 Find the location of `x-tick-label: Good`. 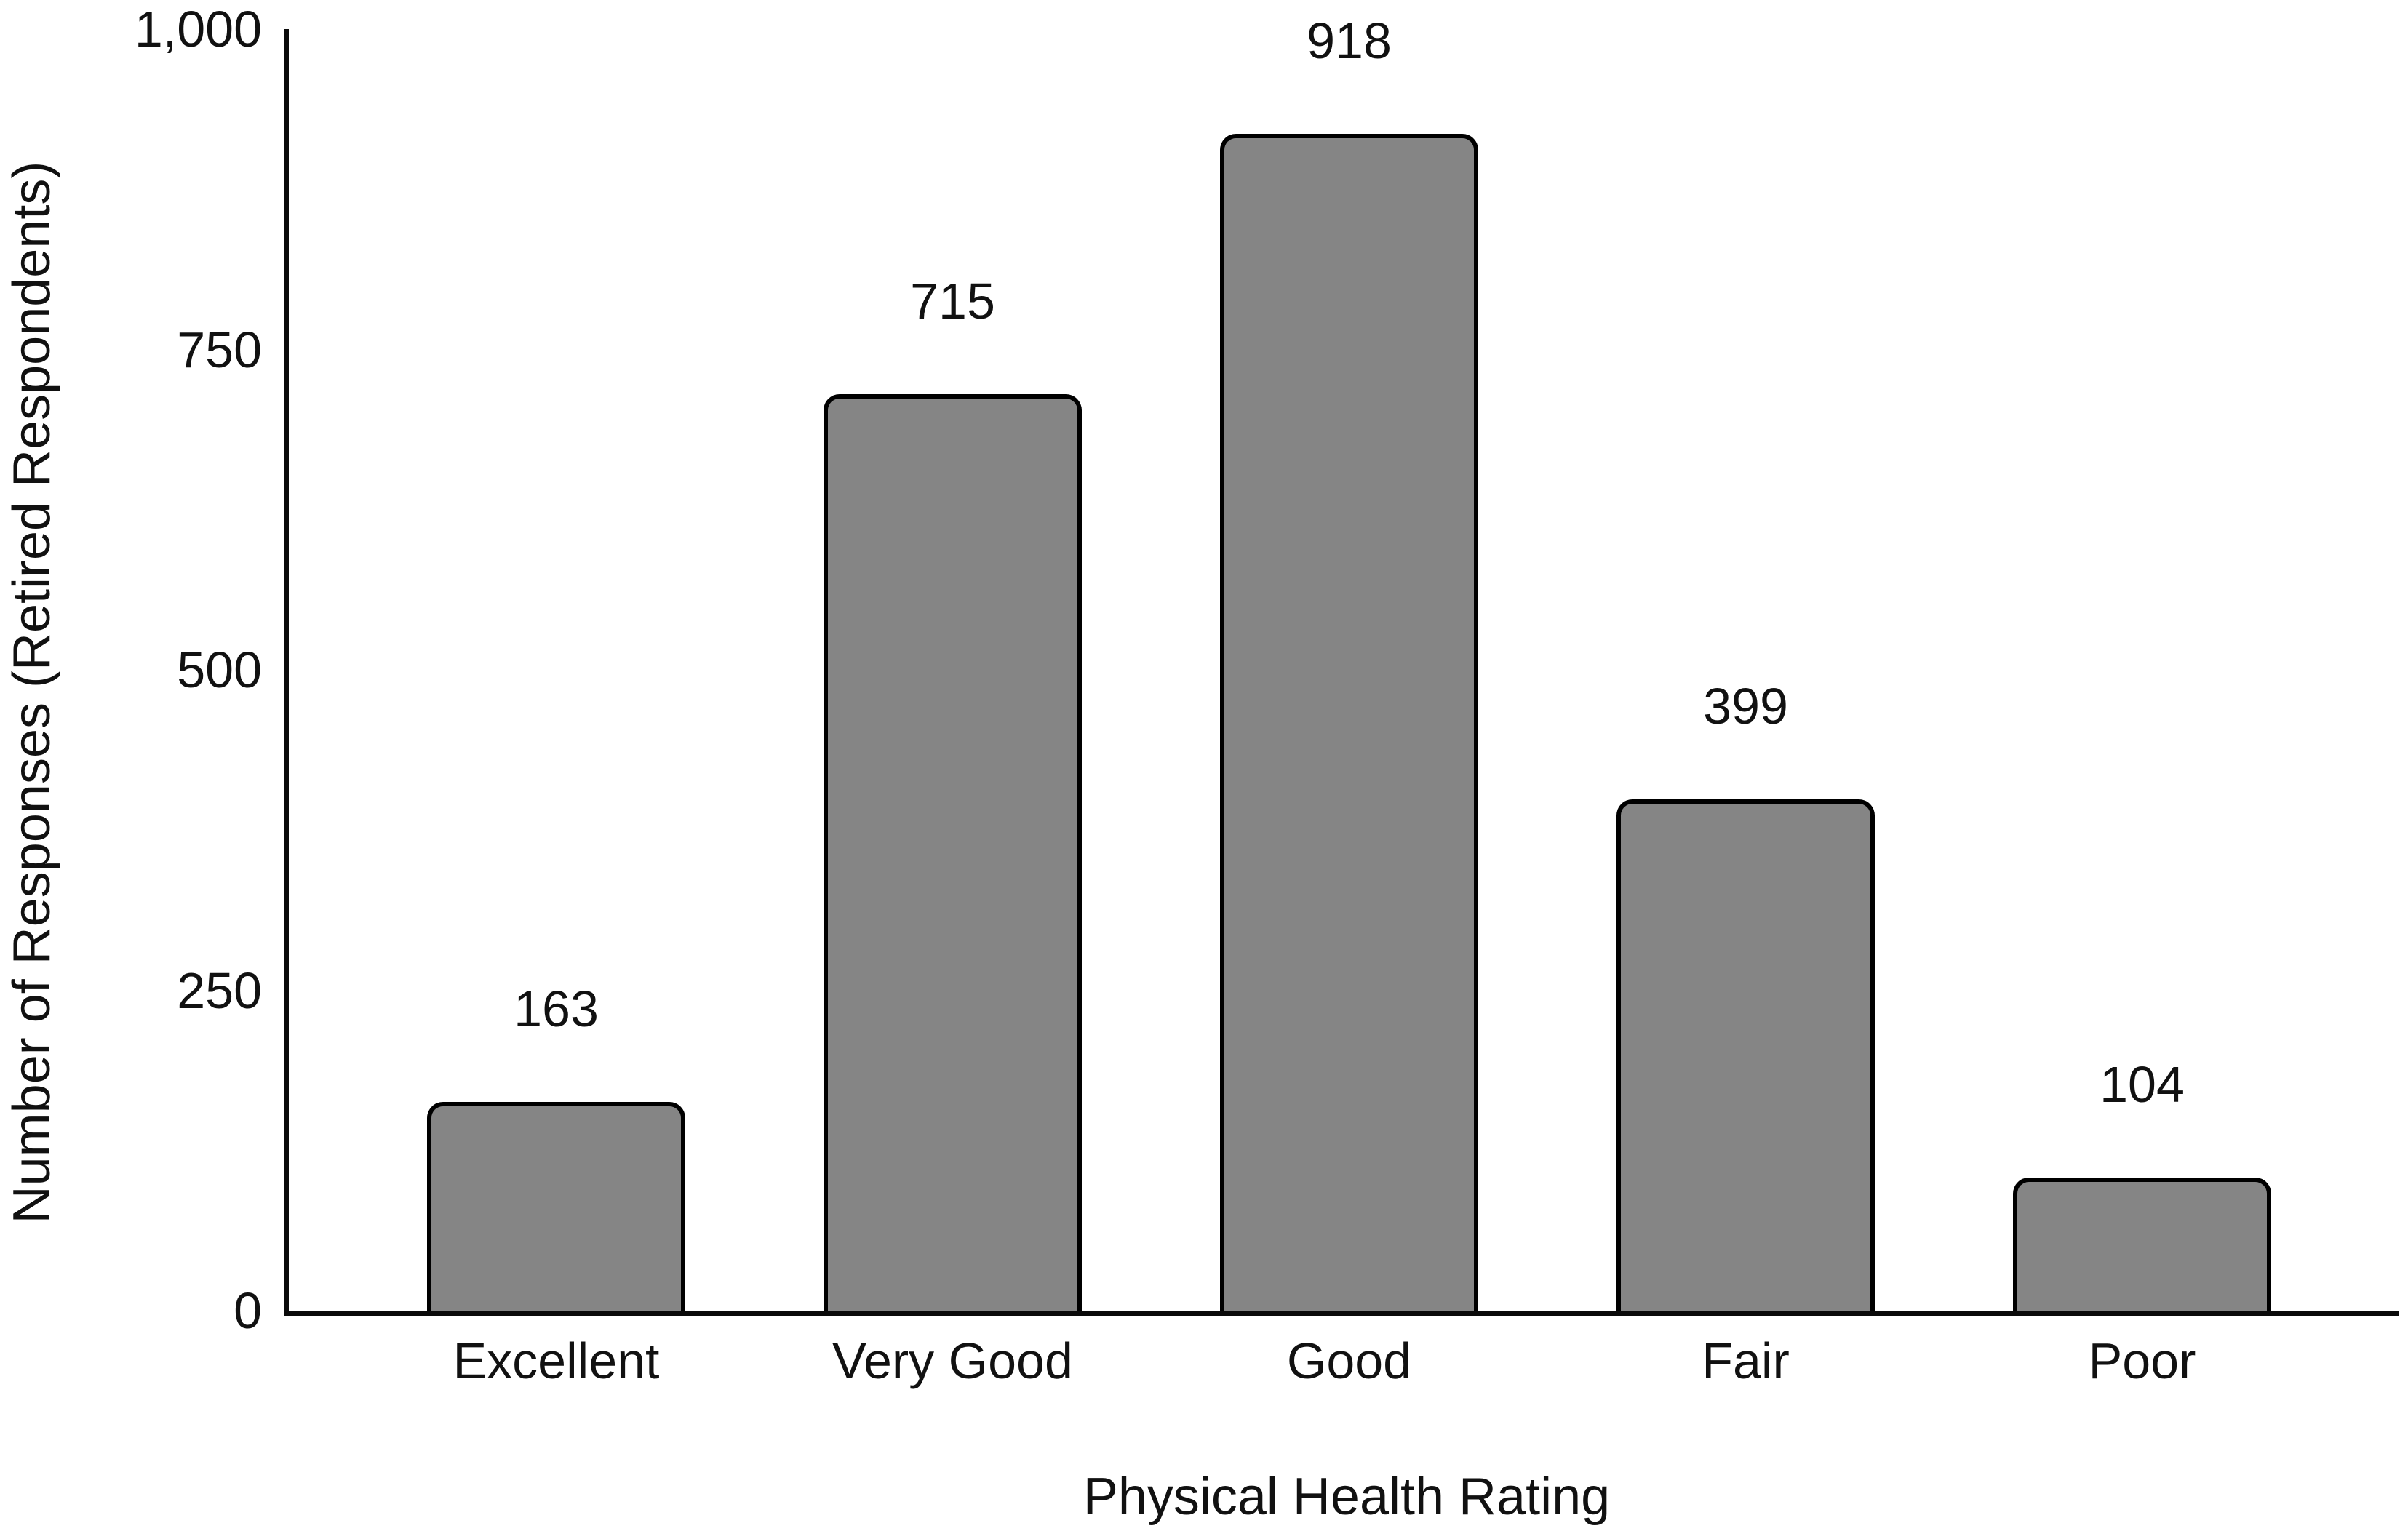

x-tick-label: Good is located at coordinates (1349, 1360).